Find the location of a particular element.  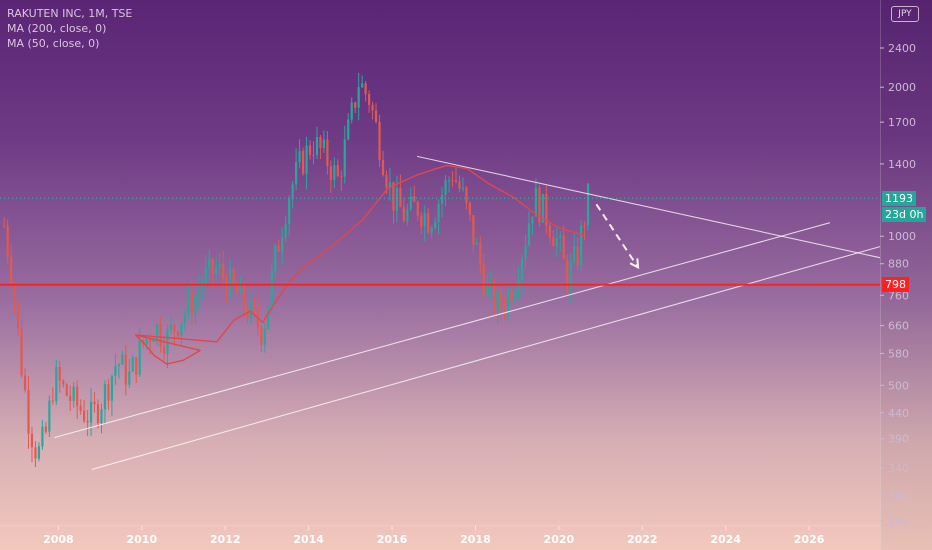

y-tick-label: 580 is located at coordinates (898, 353).